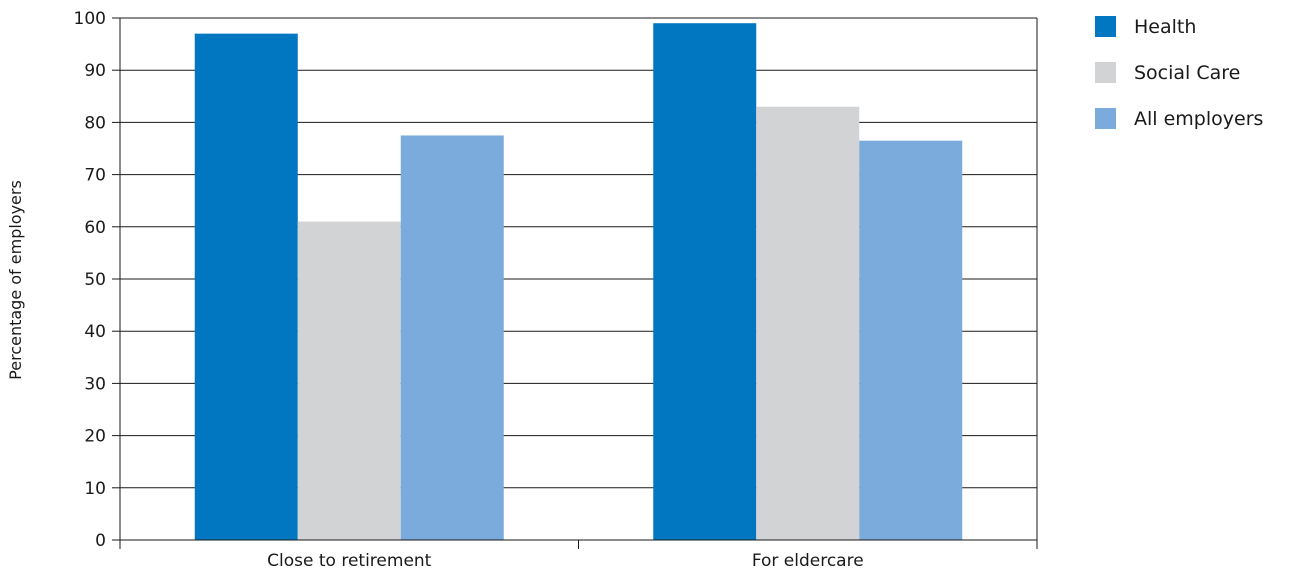 Image resolution: width=1290 pixels, height=569 pixels. What do you see at coordinates (1187, 73) in the screenshot?
I see `legend-label: Social Care` at bounding box center [1187, 73].